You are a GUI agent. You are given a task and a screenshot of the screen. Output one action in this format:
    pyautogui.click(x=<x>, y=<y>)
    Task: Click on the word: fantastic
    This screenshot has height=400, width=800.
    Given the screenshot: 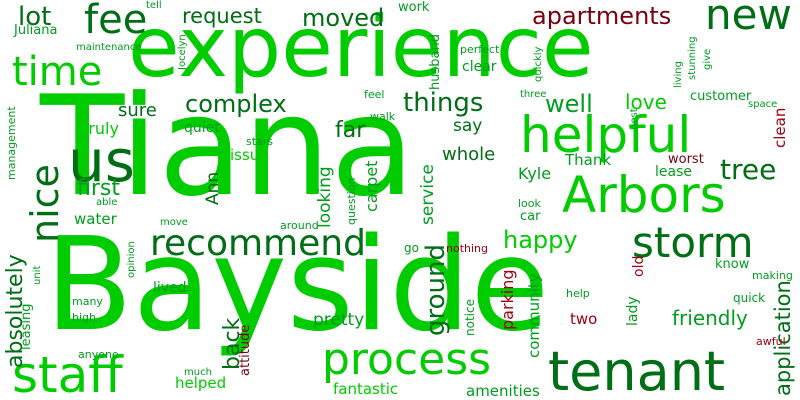 What is the action you would take?
    pyautogui.click(x=366, y=389)
    